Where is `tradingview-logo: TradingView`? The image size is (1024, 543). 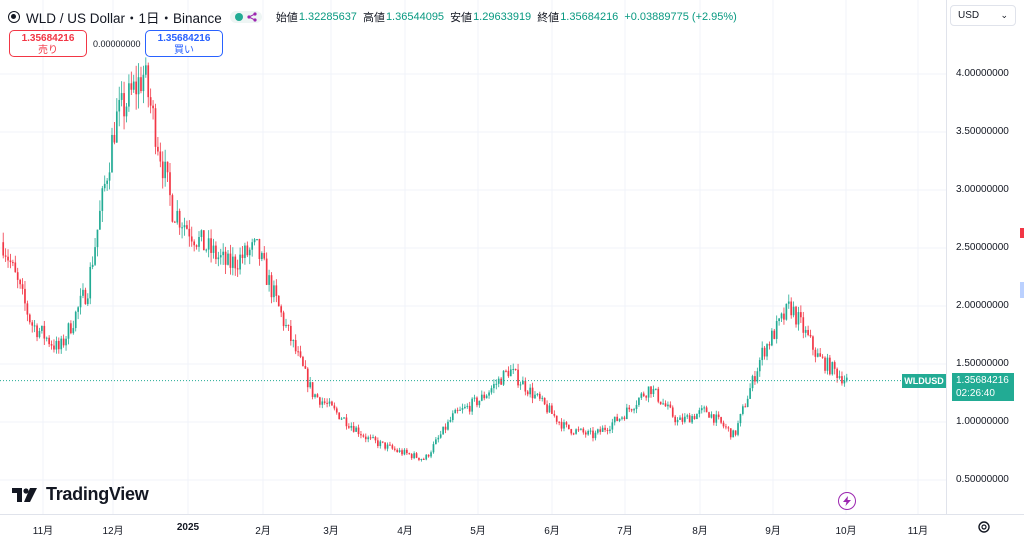
tradingview-logo: TradingView is located at coordinates (80, 494).